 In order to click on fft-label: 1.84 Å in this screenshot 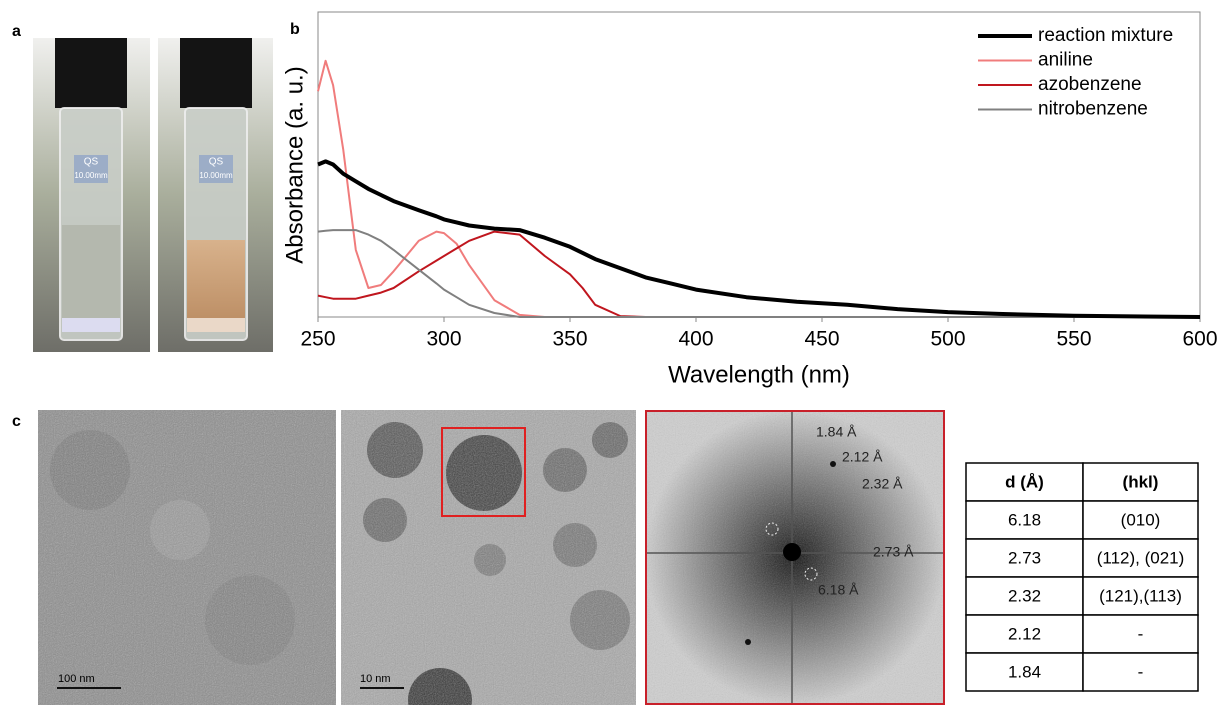, I will do `click(836, 432)`.